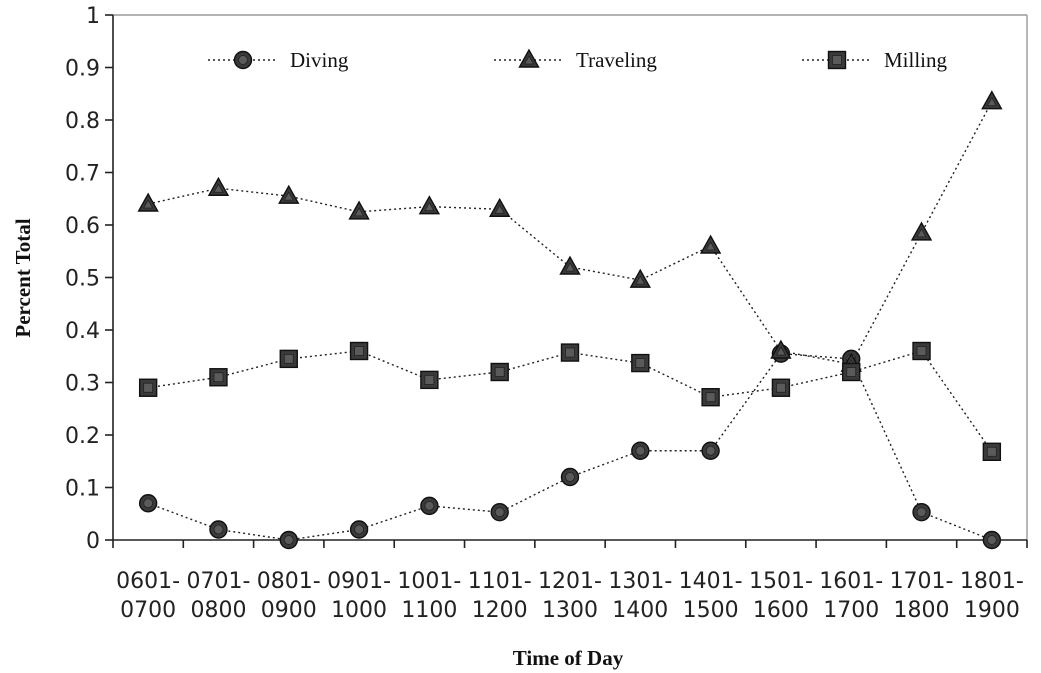  What do you see at coordinates (781, 610) in the screenshot?
I see `x-tick-label: 1600` at bounding box center [781, 610].